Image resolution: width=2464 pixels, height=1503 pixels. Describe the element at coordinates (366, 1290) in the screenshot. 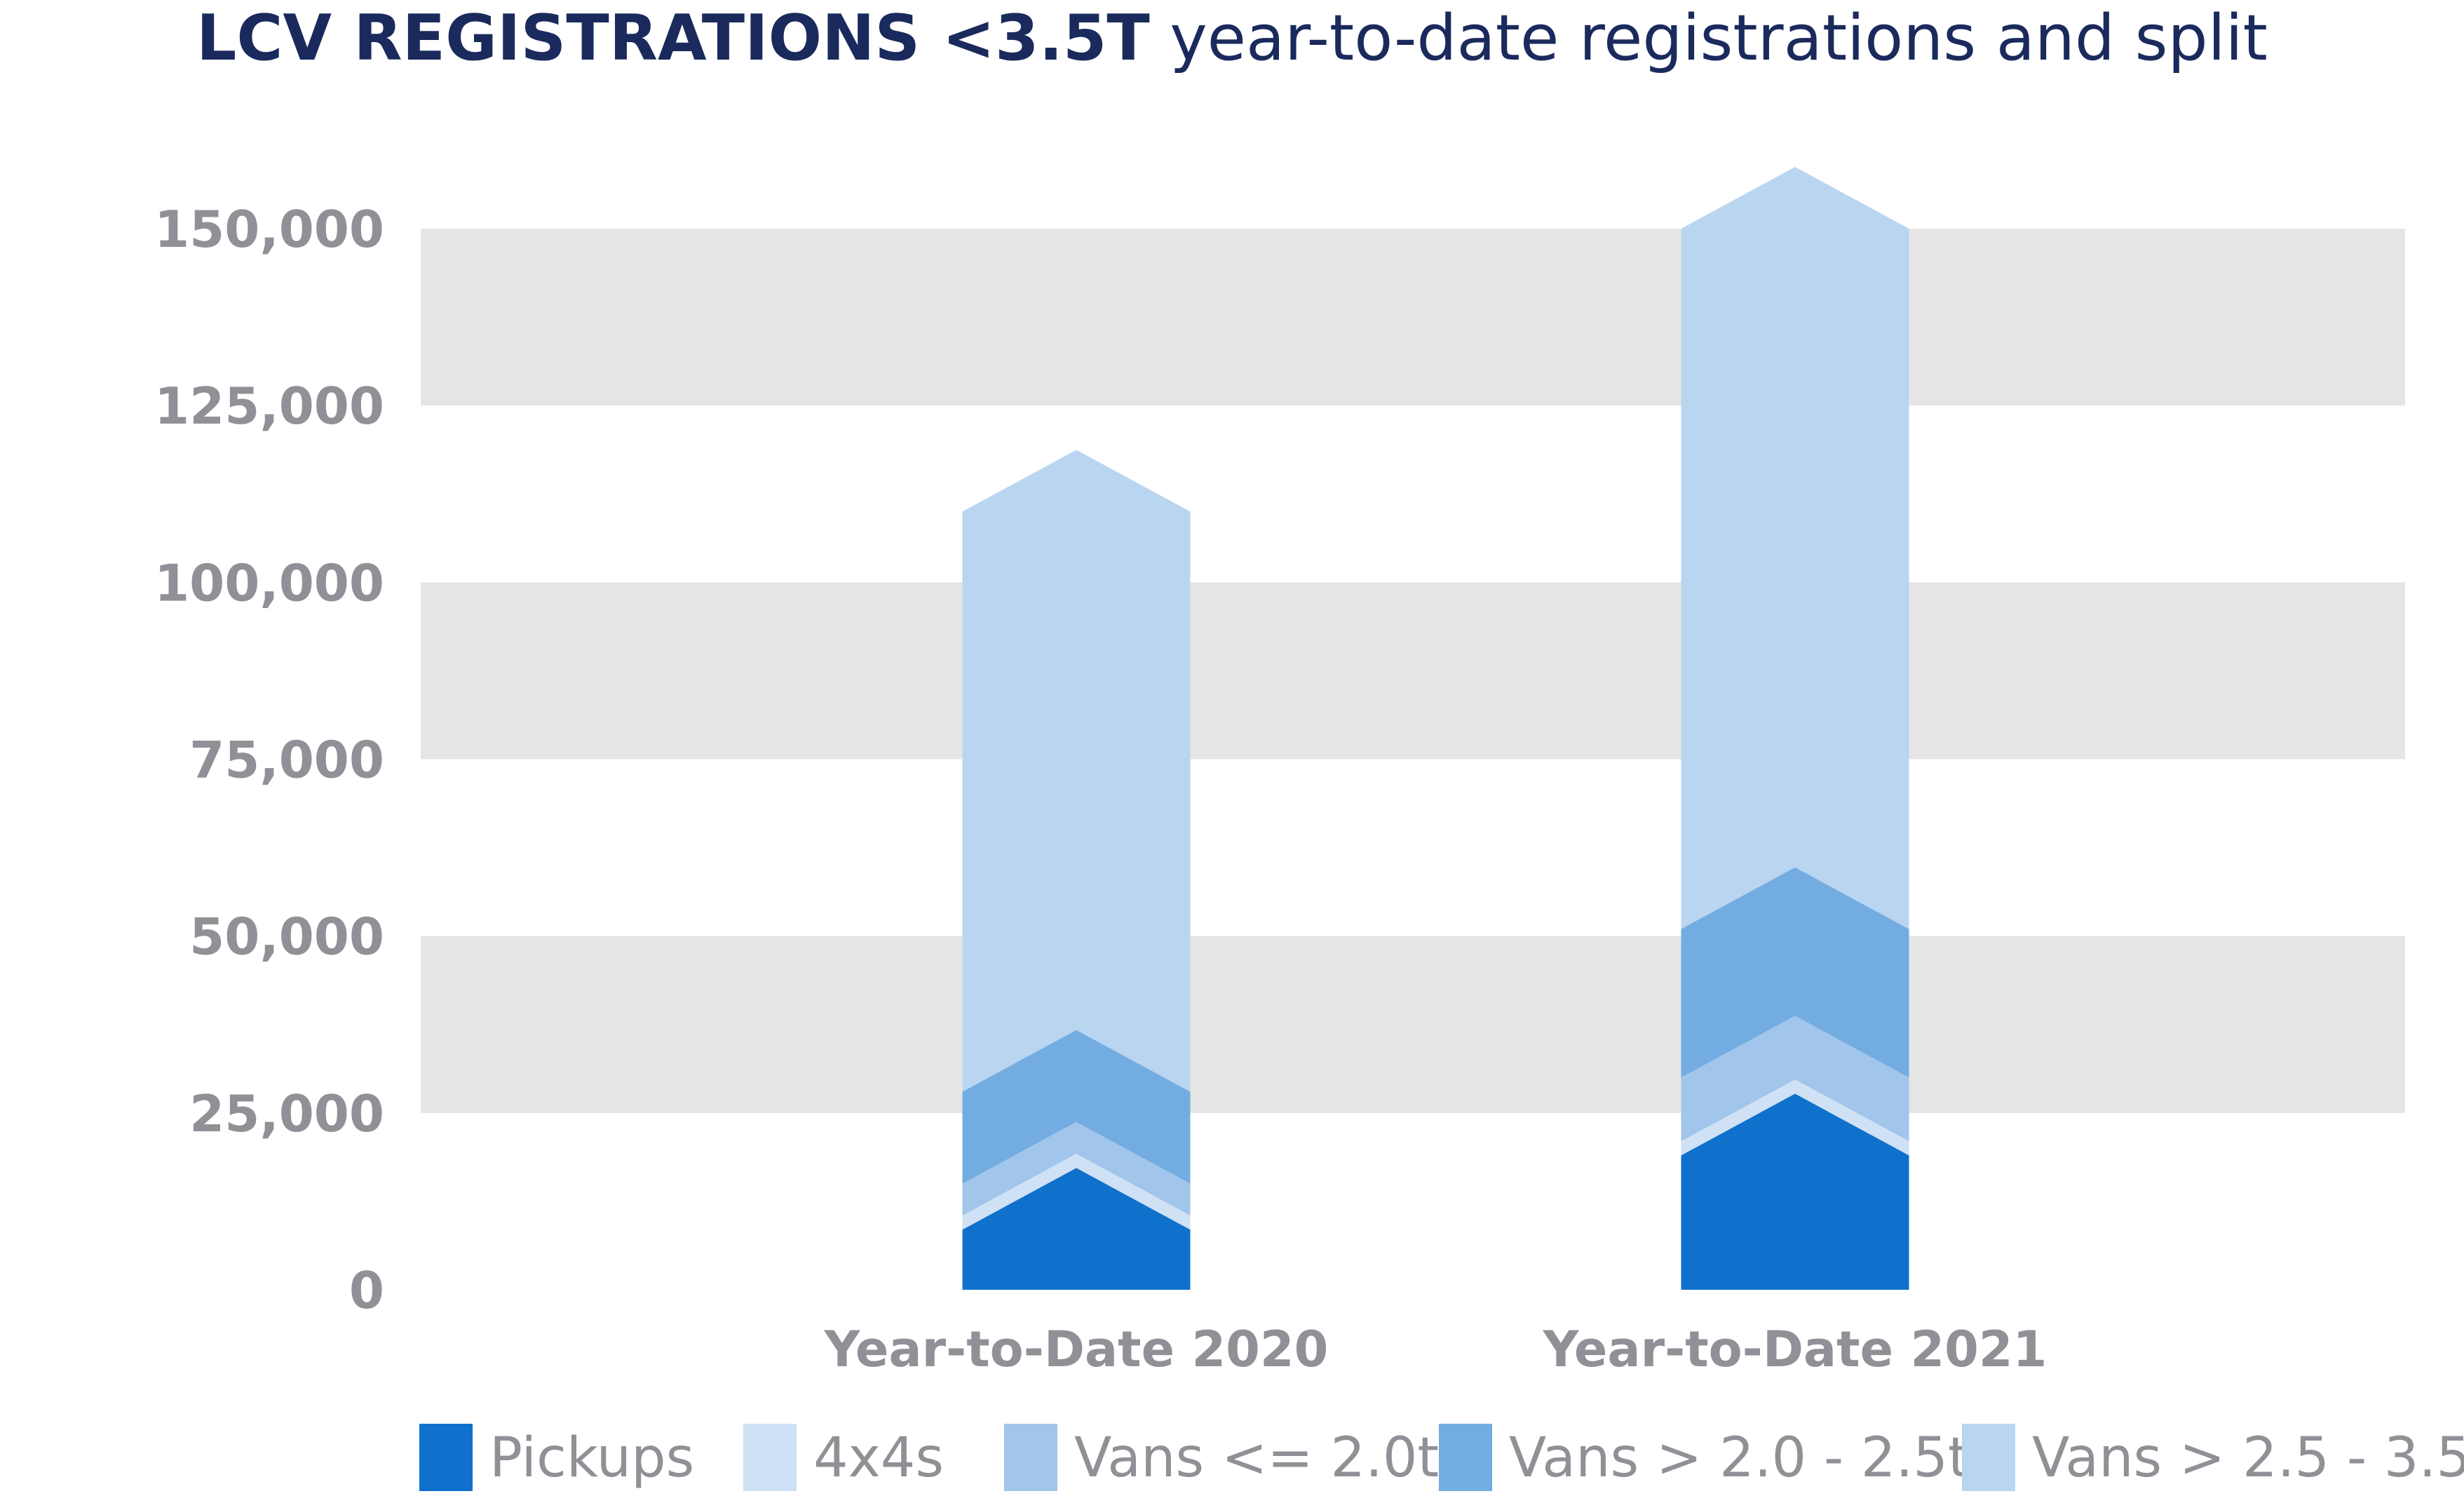

I see `y-tick-label: 0` at that location.